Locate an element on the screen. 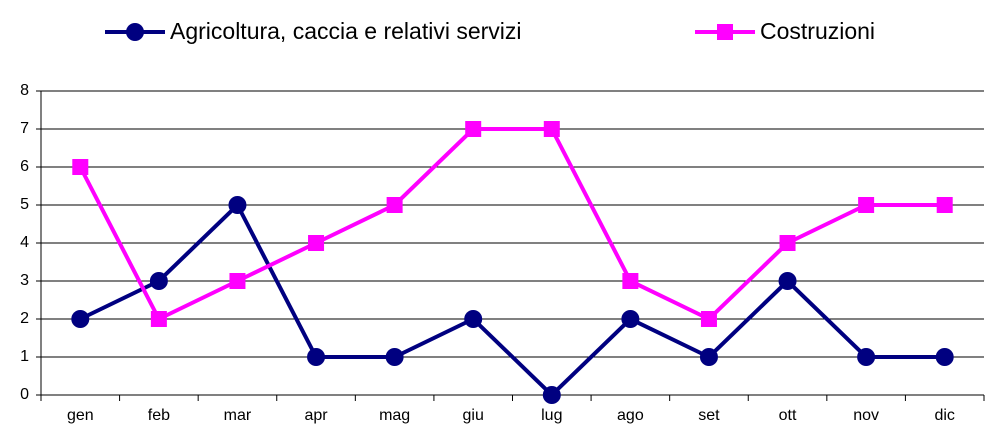  legend-label: Agricoltura, caccia e relativi servizi is located at coordinates (346, 31).